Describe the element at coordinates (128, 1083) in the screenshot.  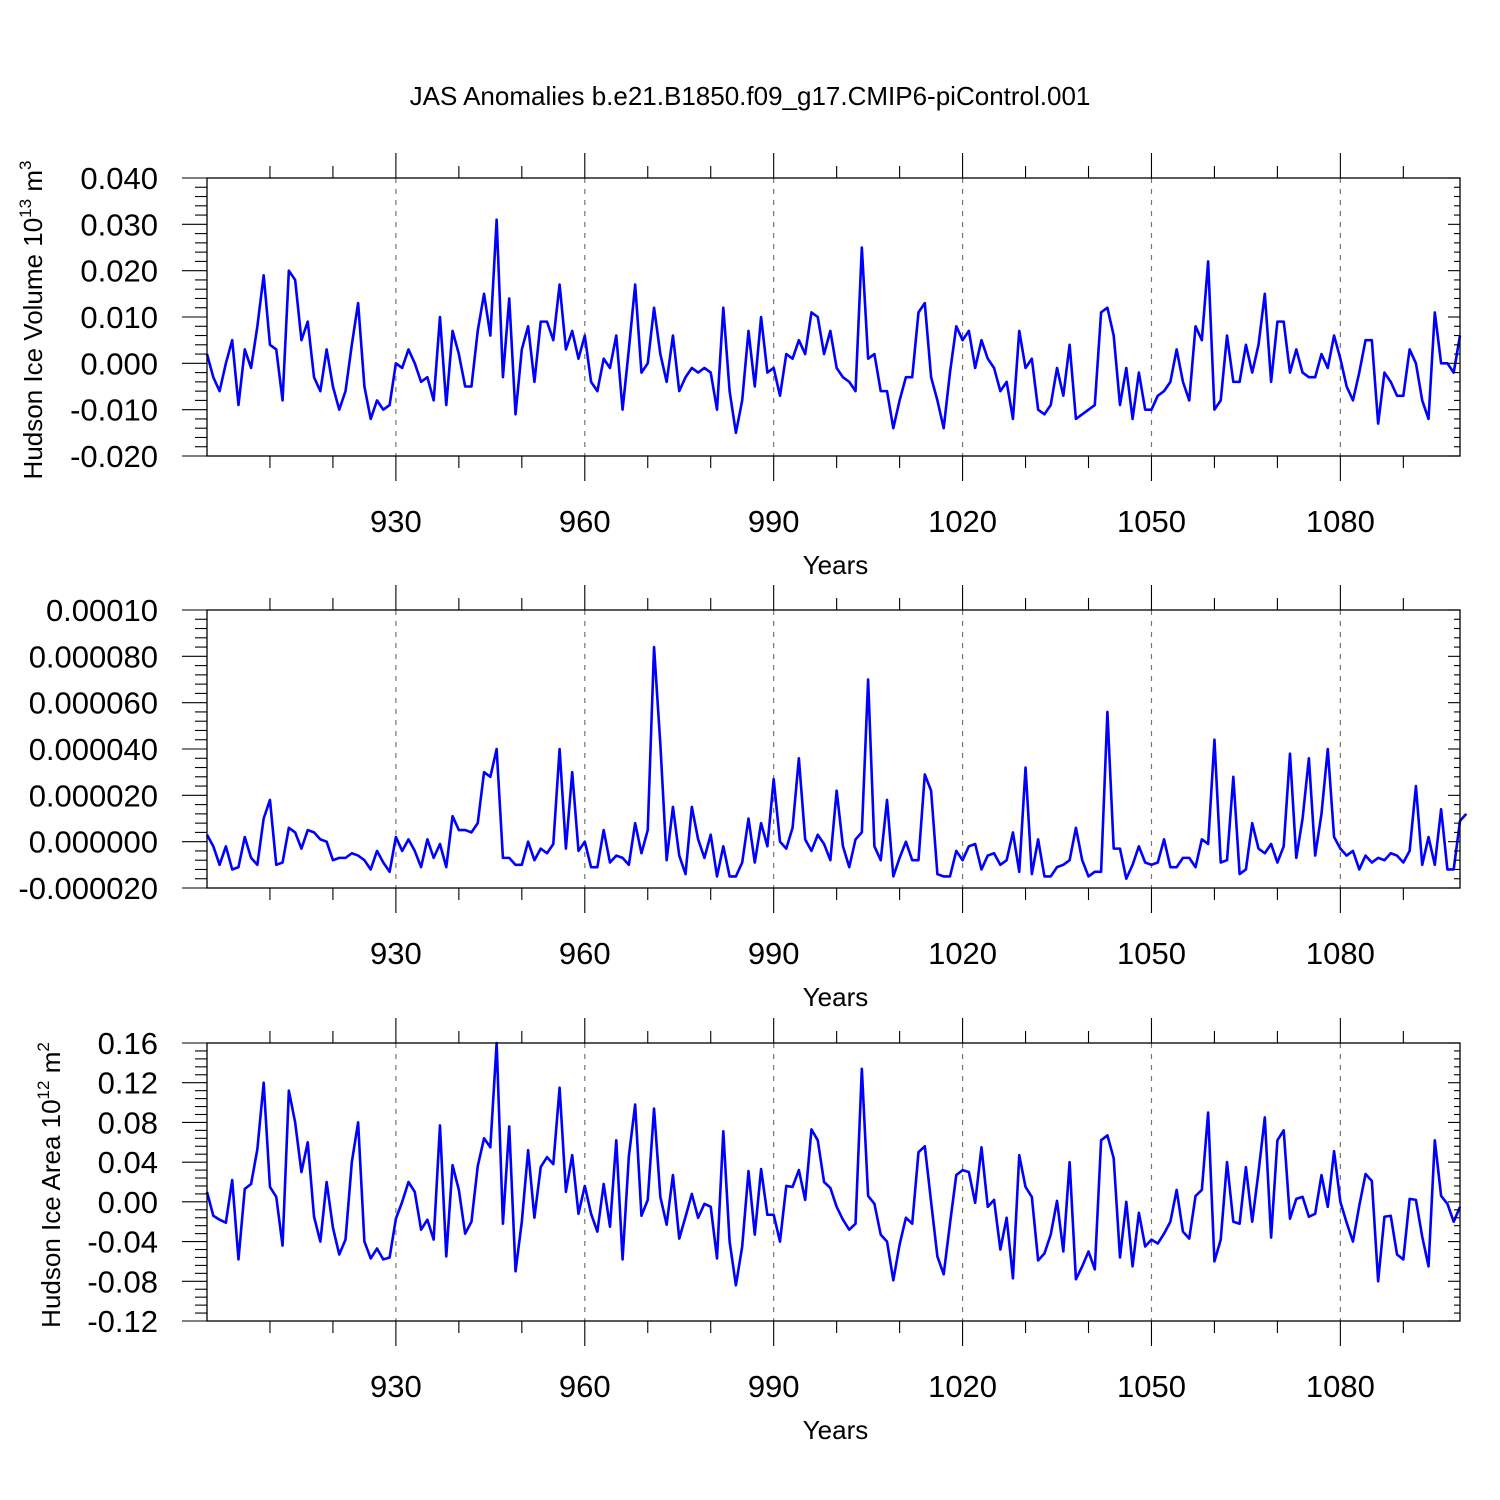
I see `y-tick-label: 0.12` at that location.